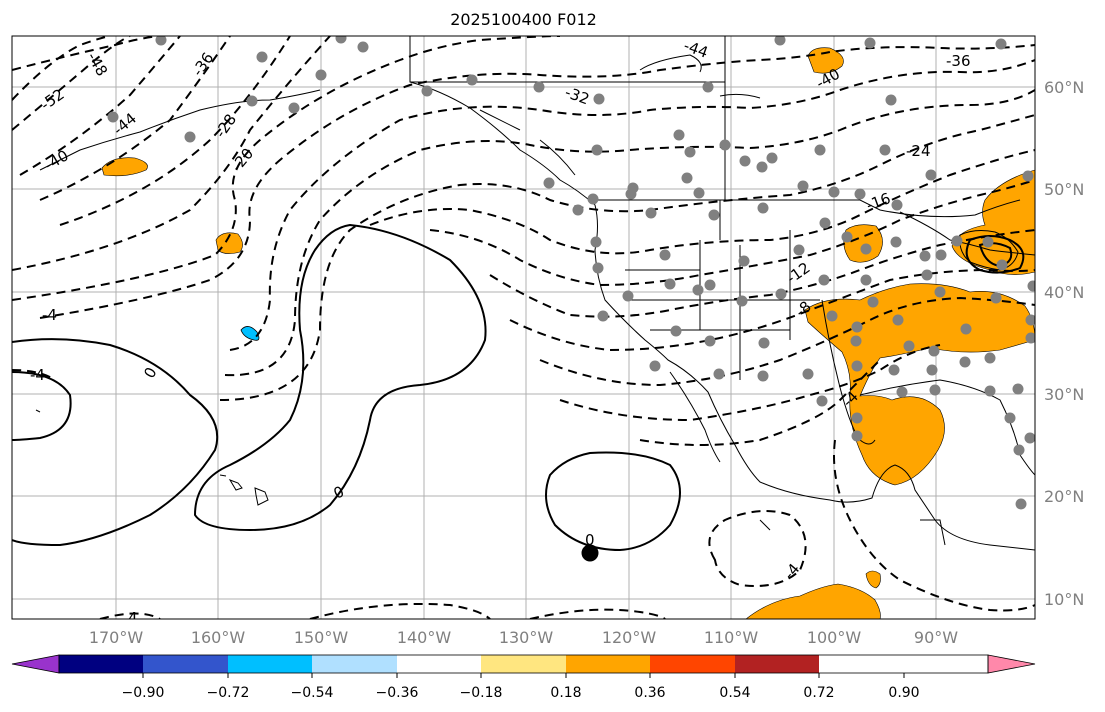 The image size is (1105, 712). What do you see at coordinates (629, 637) in the screenshot?
I see `lon-label: 120°W` at bounding box center [629, 637].